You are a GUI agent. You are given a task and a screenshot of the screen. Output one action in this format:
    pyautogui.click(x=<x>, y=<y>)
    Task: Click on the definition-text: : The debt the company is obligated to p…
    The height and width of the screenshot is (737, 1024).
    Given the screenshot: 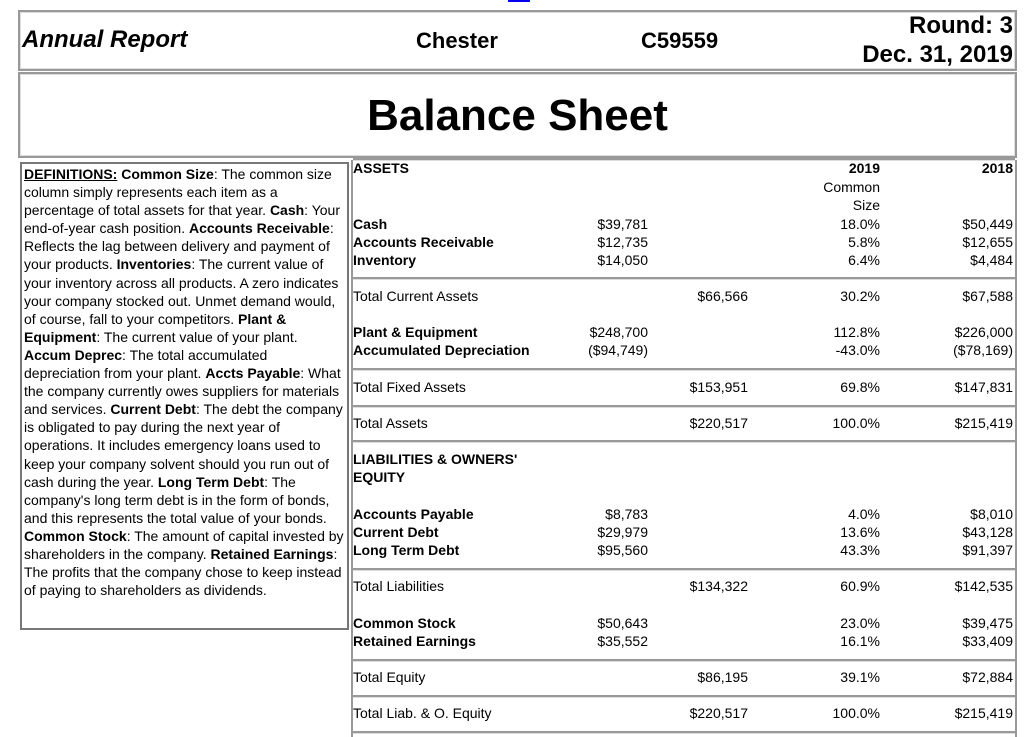 What is the action you would take?
    pyautogui.click(x=183, y=445)
    